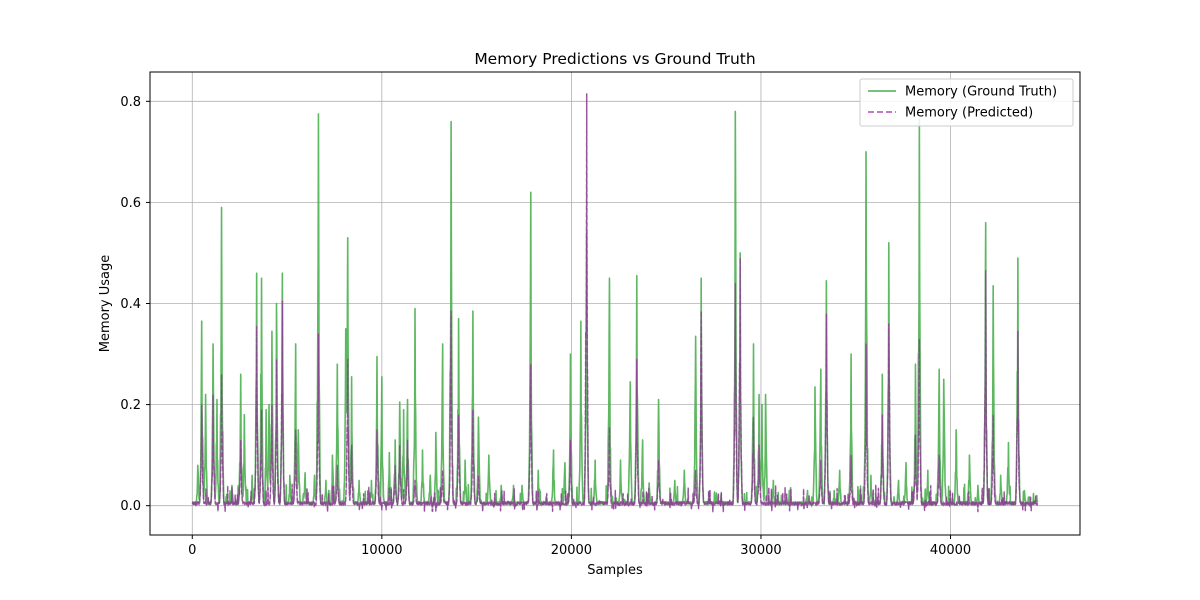 This screenshot has width=1200, height=600. What do you see at coordinates (614, 59) in the screenshot?
I see `chart-title: Memory Predictions vs Ground Truth` at bounding box center [614, 59].